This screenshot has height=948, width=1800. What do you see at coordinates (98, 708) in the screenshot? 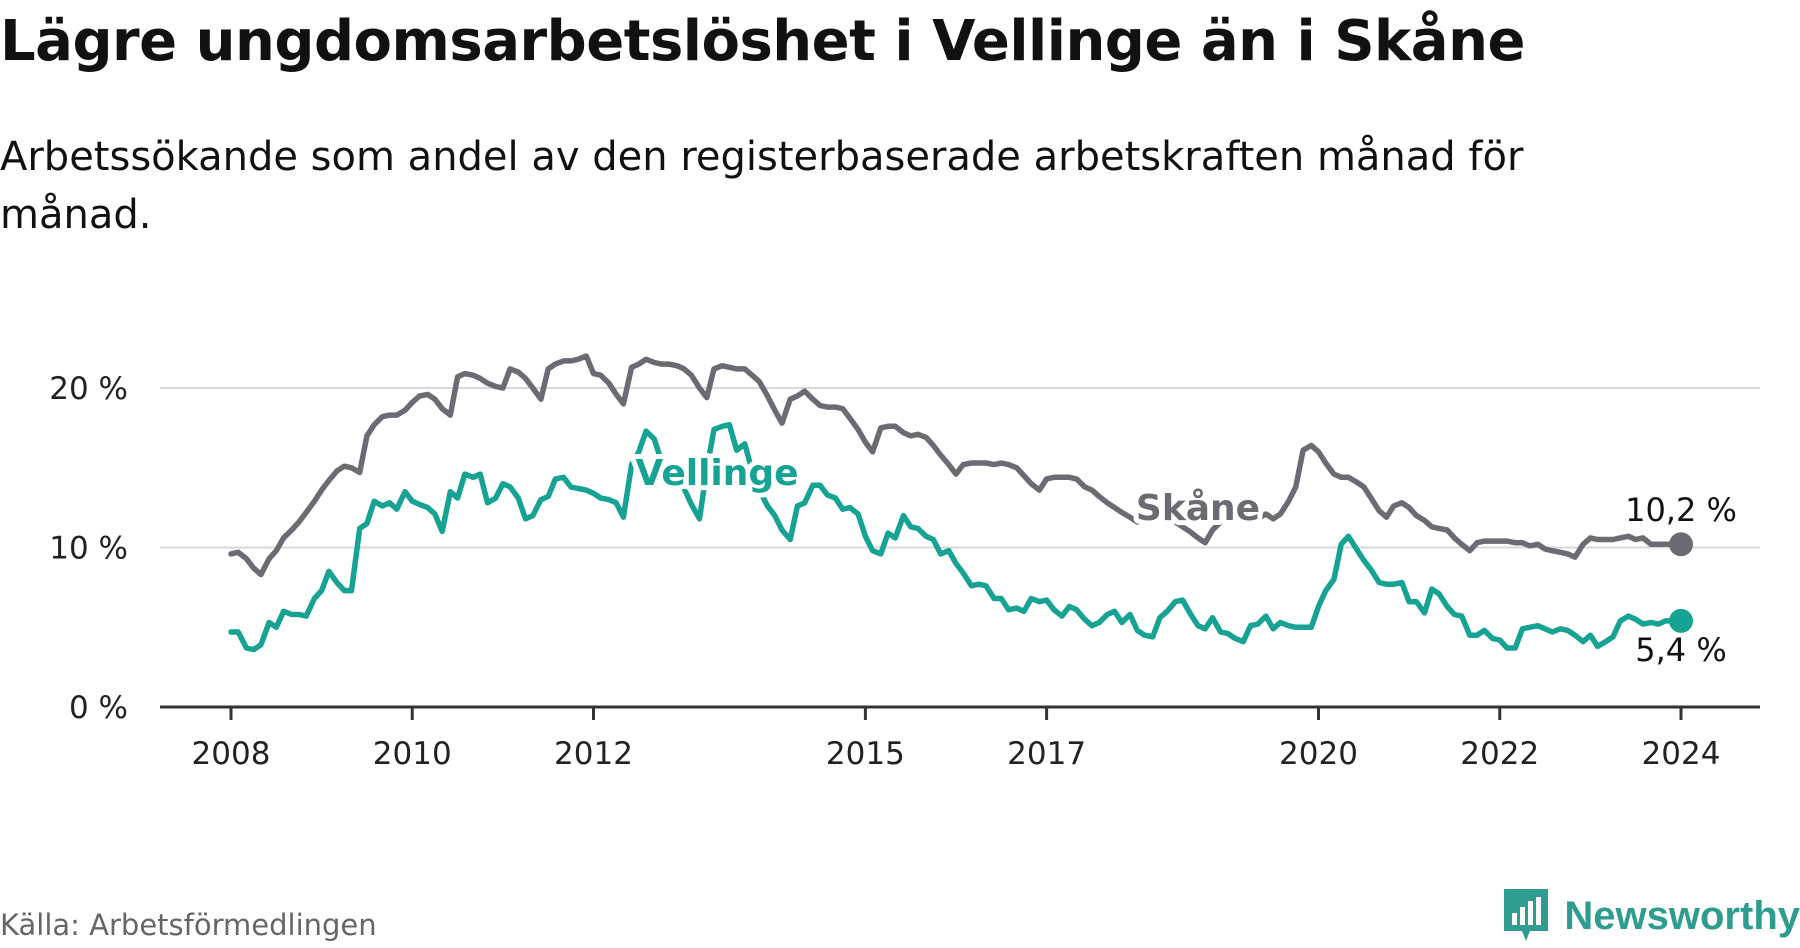
I see `y-tick-label: 0 %` at bounding box center [98, 708].